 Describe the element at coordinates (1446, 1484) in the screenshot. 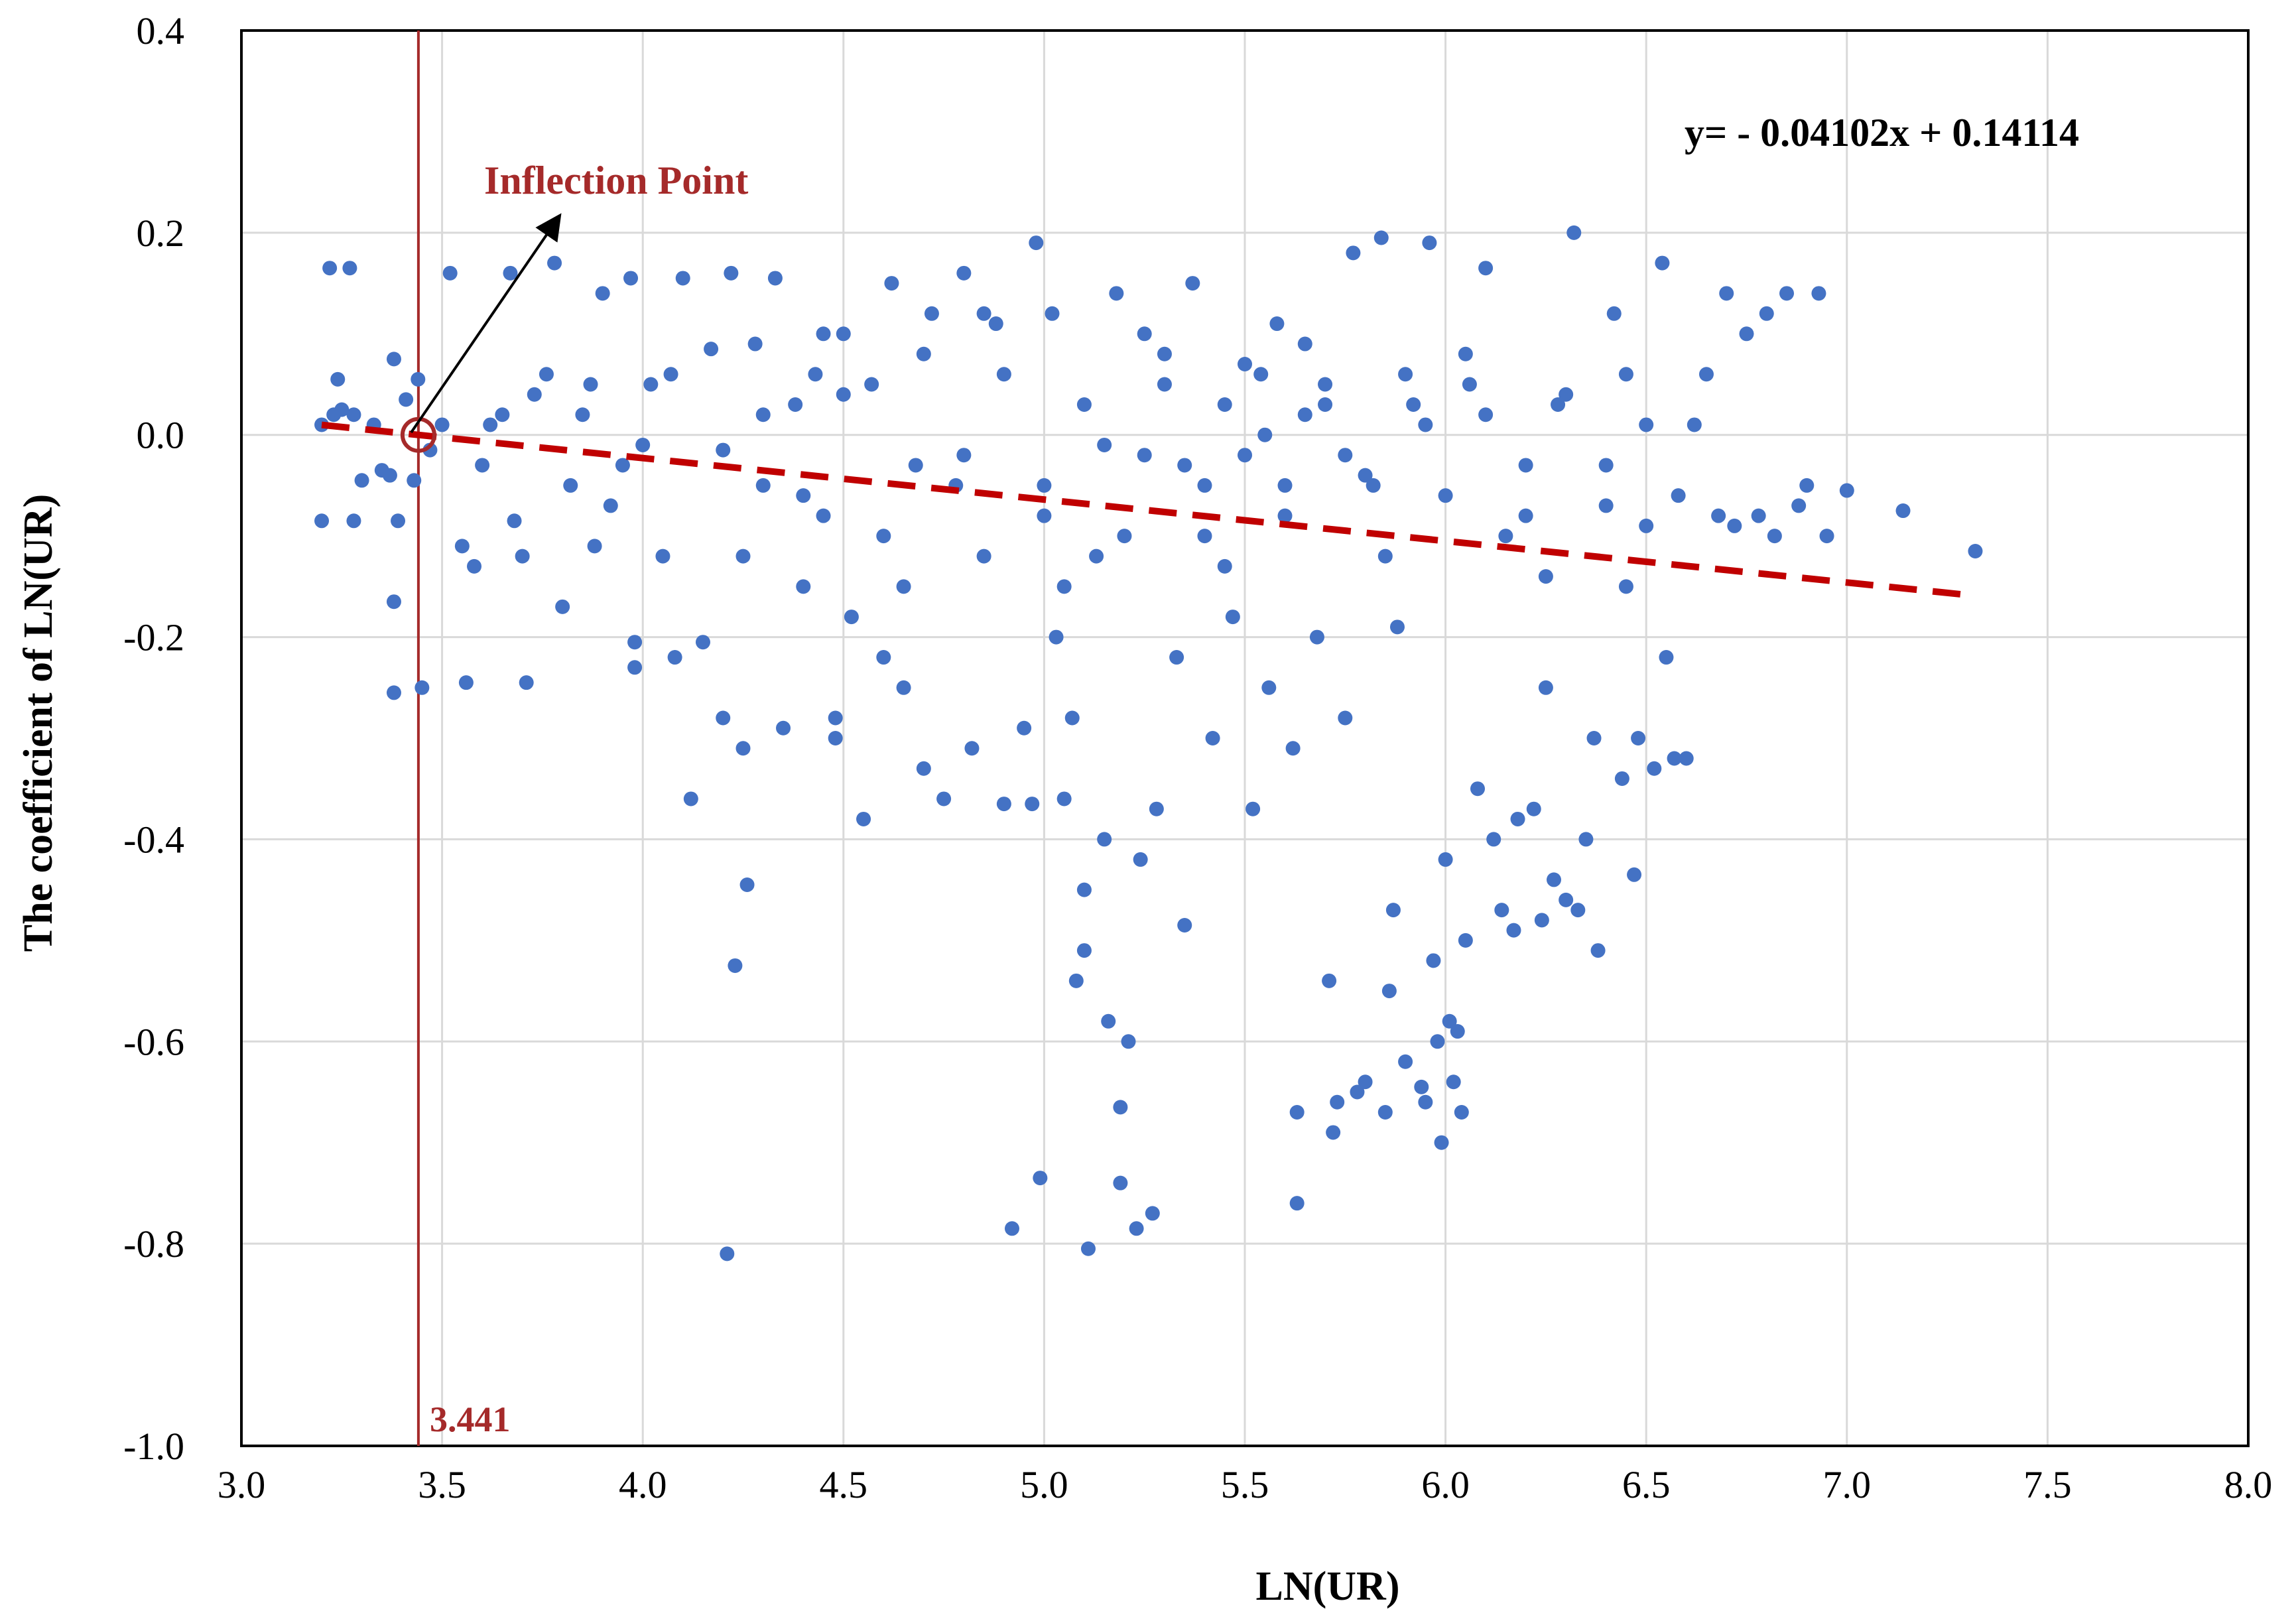

I see `x-tick-label: 6.0` at that location.